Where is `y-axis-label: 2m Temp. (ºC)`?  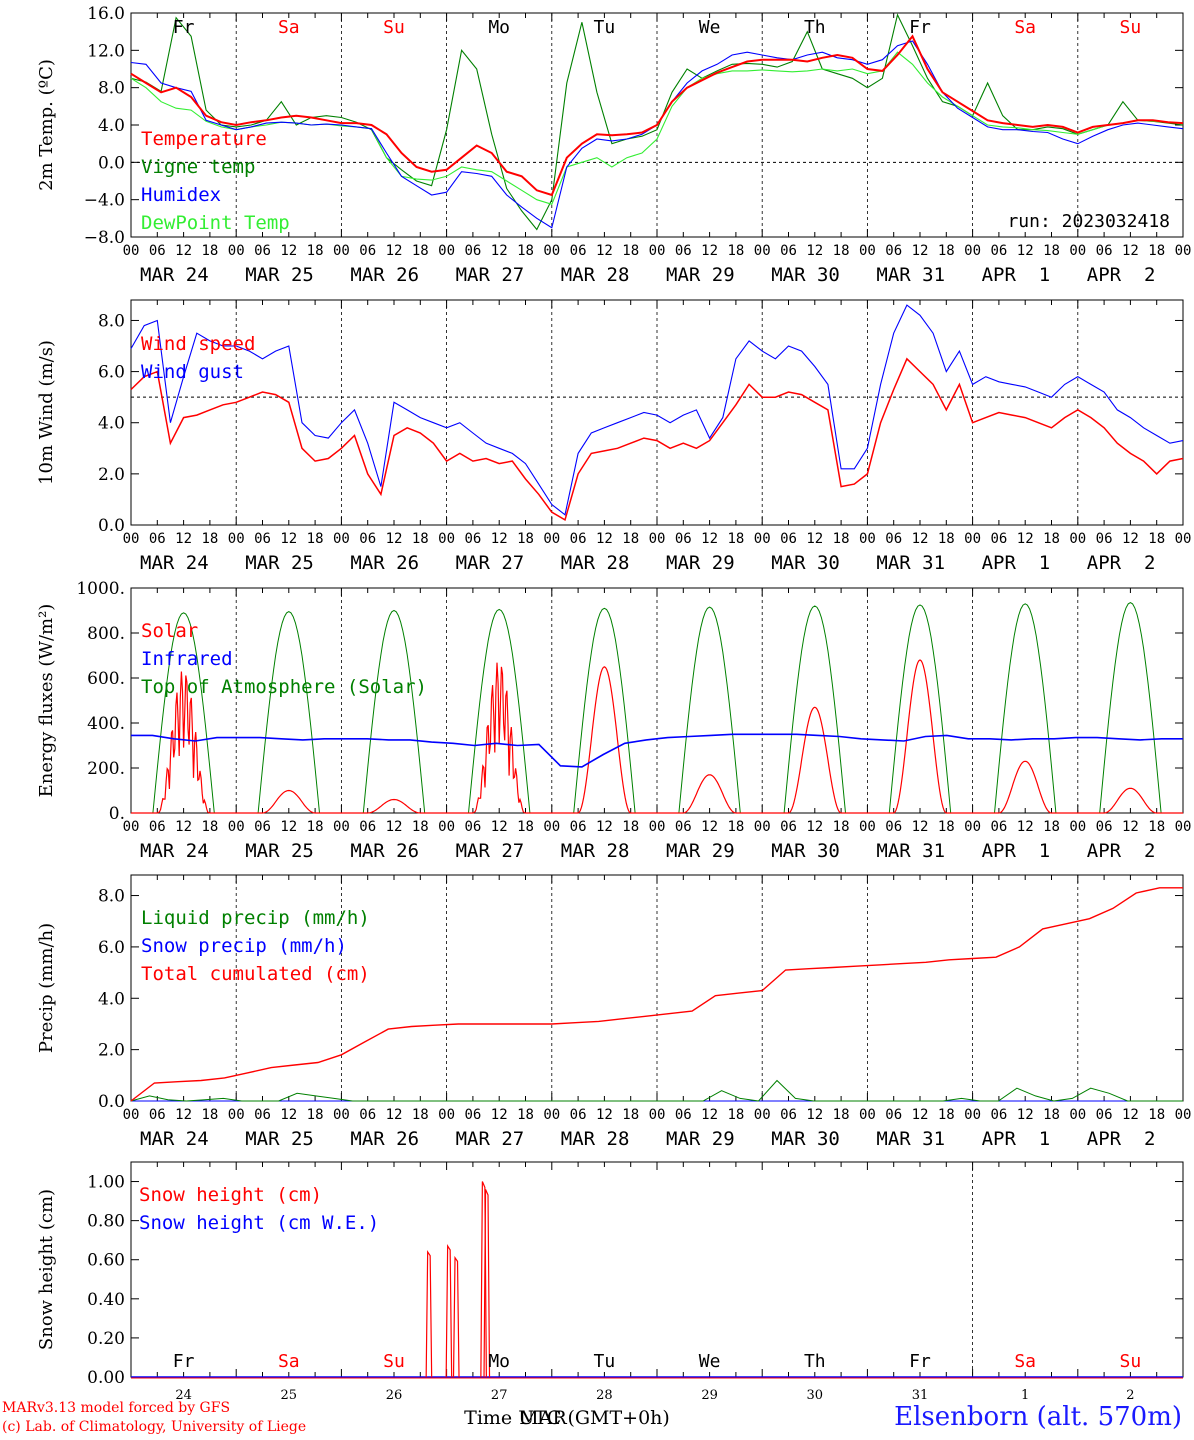
y-axis-label: 2m Temp. (ºC) is located at coordinates (46, 125).